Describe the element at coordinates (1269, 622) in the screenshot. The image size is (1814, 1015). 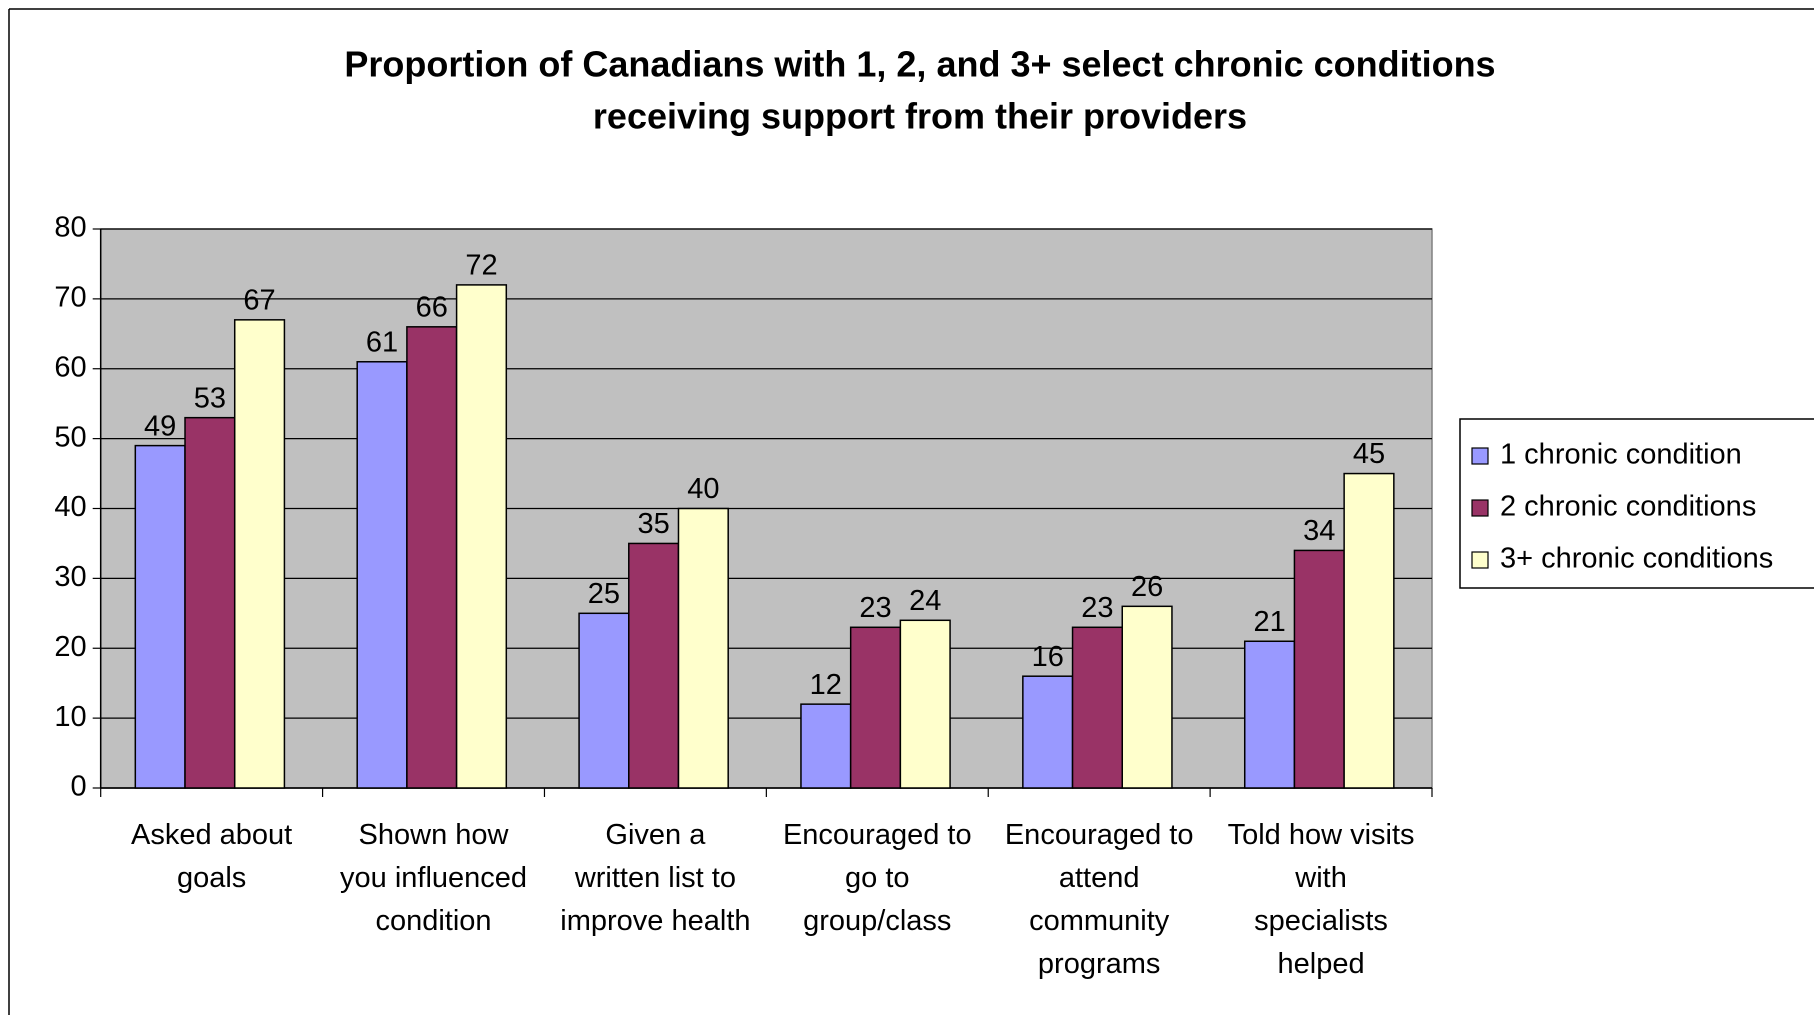
I see `value-label: 21` at that location.